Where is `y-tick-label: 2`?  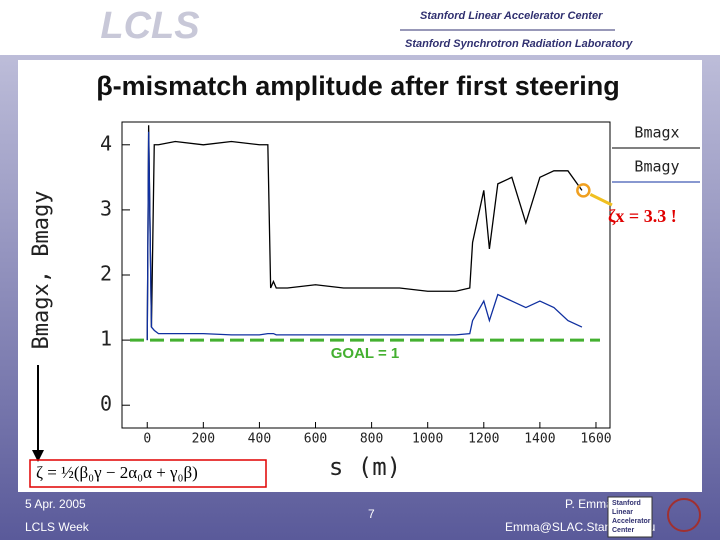
y-tick-label: 2 is located at coordinates (106, 274).